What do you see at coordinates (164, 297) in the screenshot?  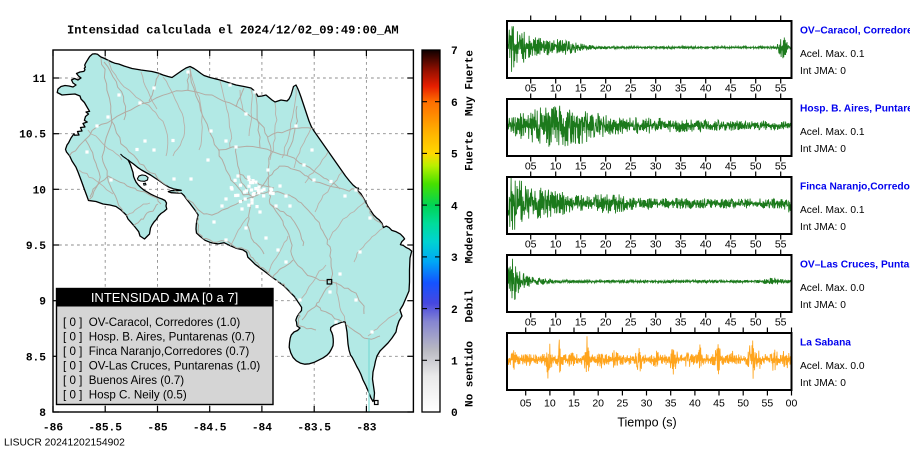 I see `svg-text: INTENSIDAD JMA [0 a 7]` at bounding box center [164, 297].